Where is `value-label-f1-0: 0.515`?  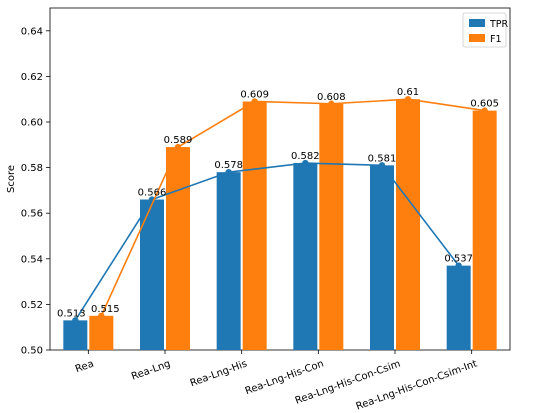
value-label-f1-0: 0.515 is located at coordinates (105, 309).